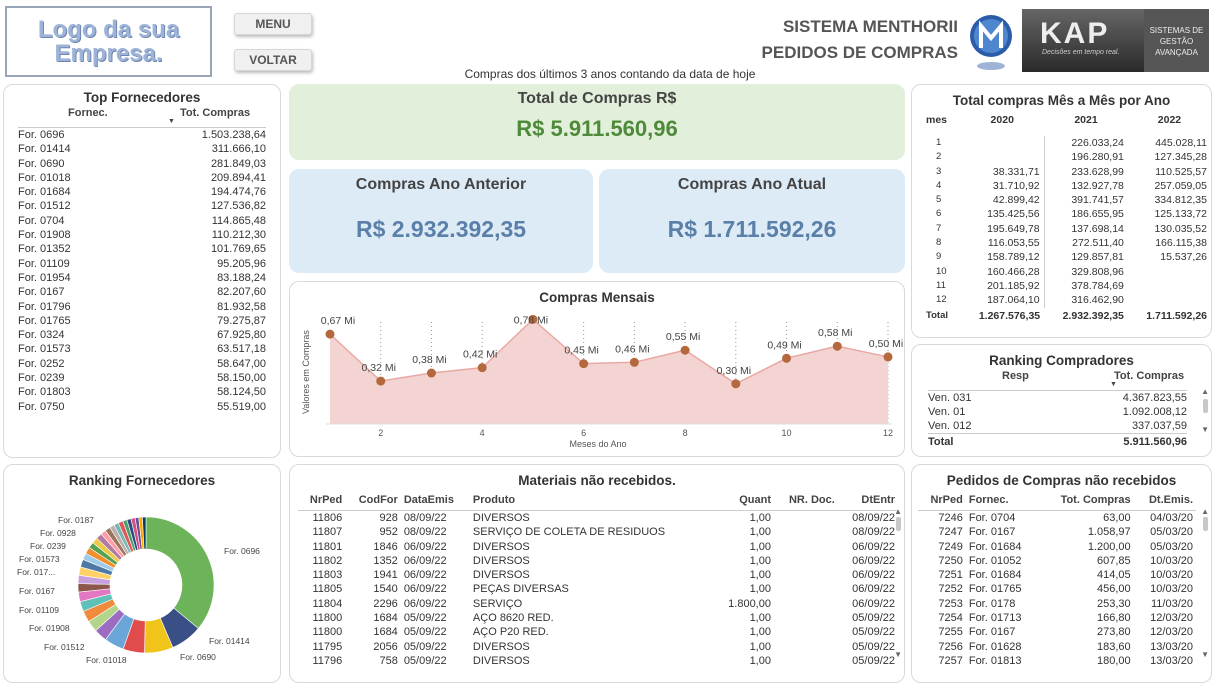 This screenshot has height=688, width=1215. What do you see at coordinates (1057, 647) in the screenshot?
I see `table-row: 7256 For. 01628 183,60 13/03/20` at bounding box center [1057, 647].